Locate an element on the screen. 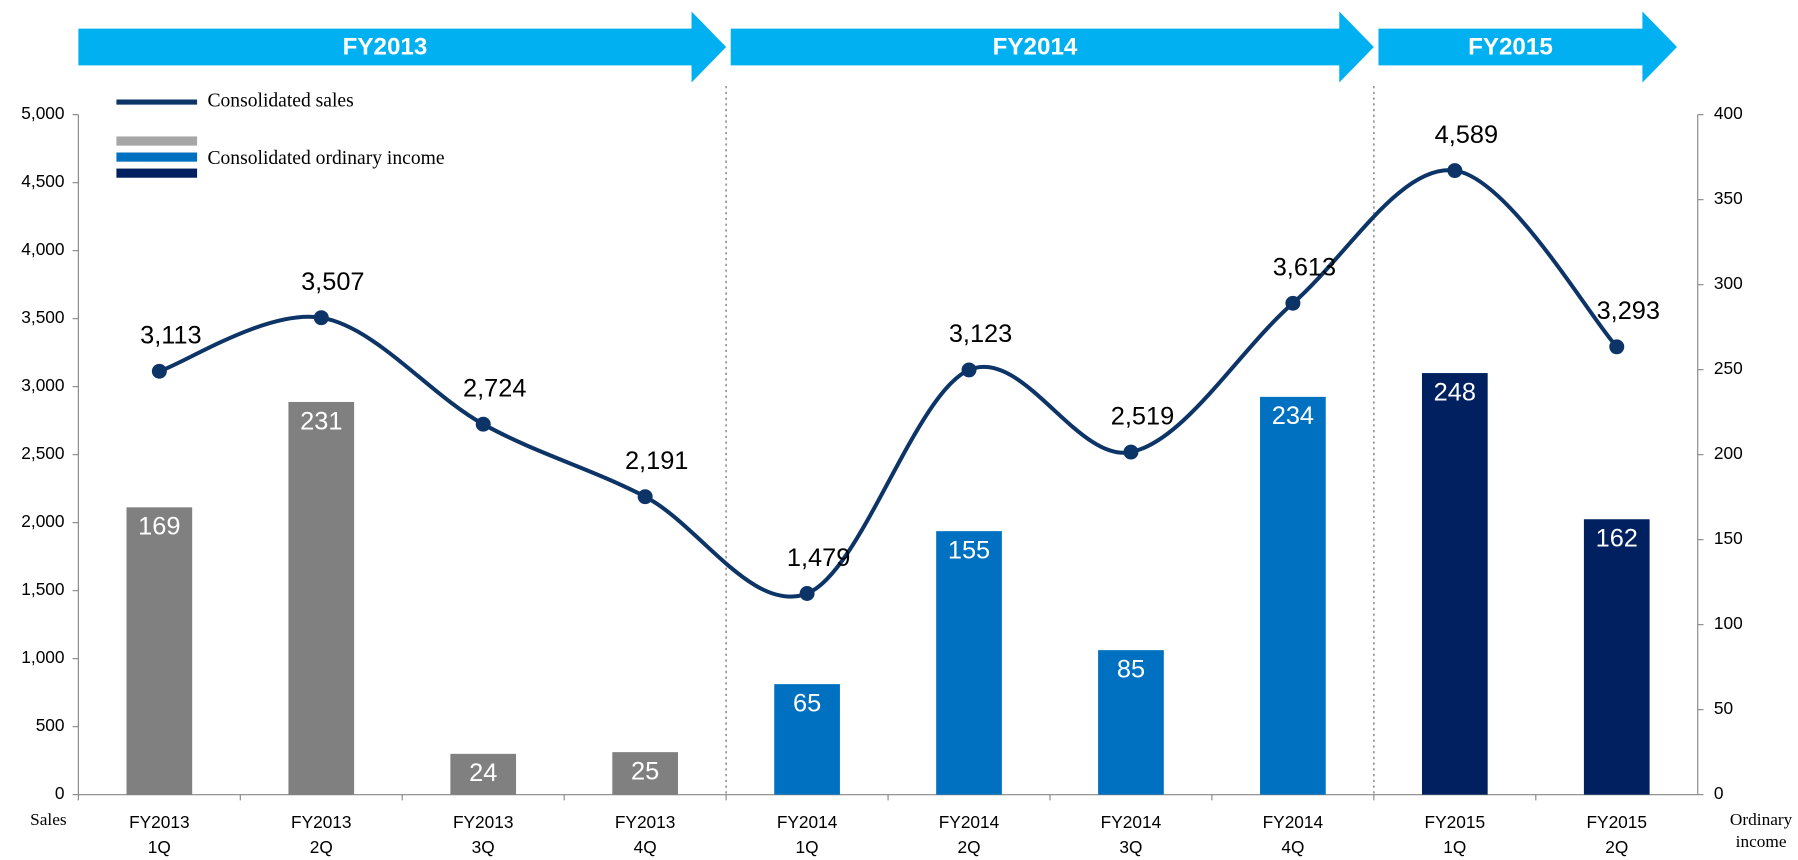 This screenshot has height=860, width=1798. y-axis-label: Sales is located at coordinates (48, 819).